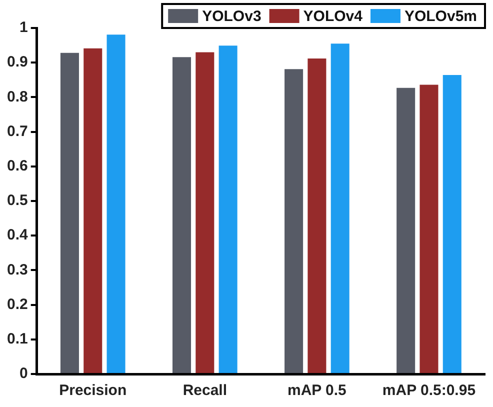 The image size is (493, 407). What do you see at coordinates (429, 391) in the screenshot?
I see `x-tick-label: mAP 0.5:0.95` at bounding box center [429, 391].